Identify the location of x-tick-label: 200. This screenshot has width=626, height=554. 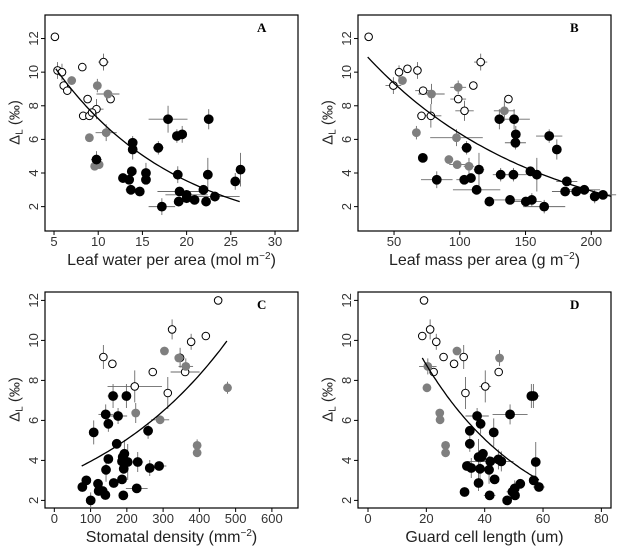
(591, 241).